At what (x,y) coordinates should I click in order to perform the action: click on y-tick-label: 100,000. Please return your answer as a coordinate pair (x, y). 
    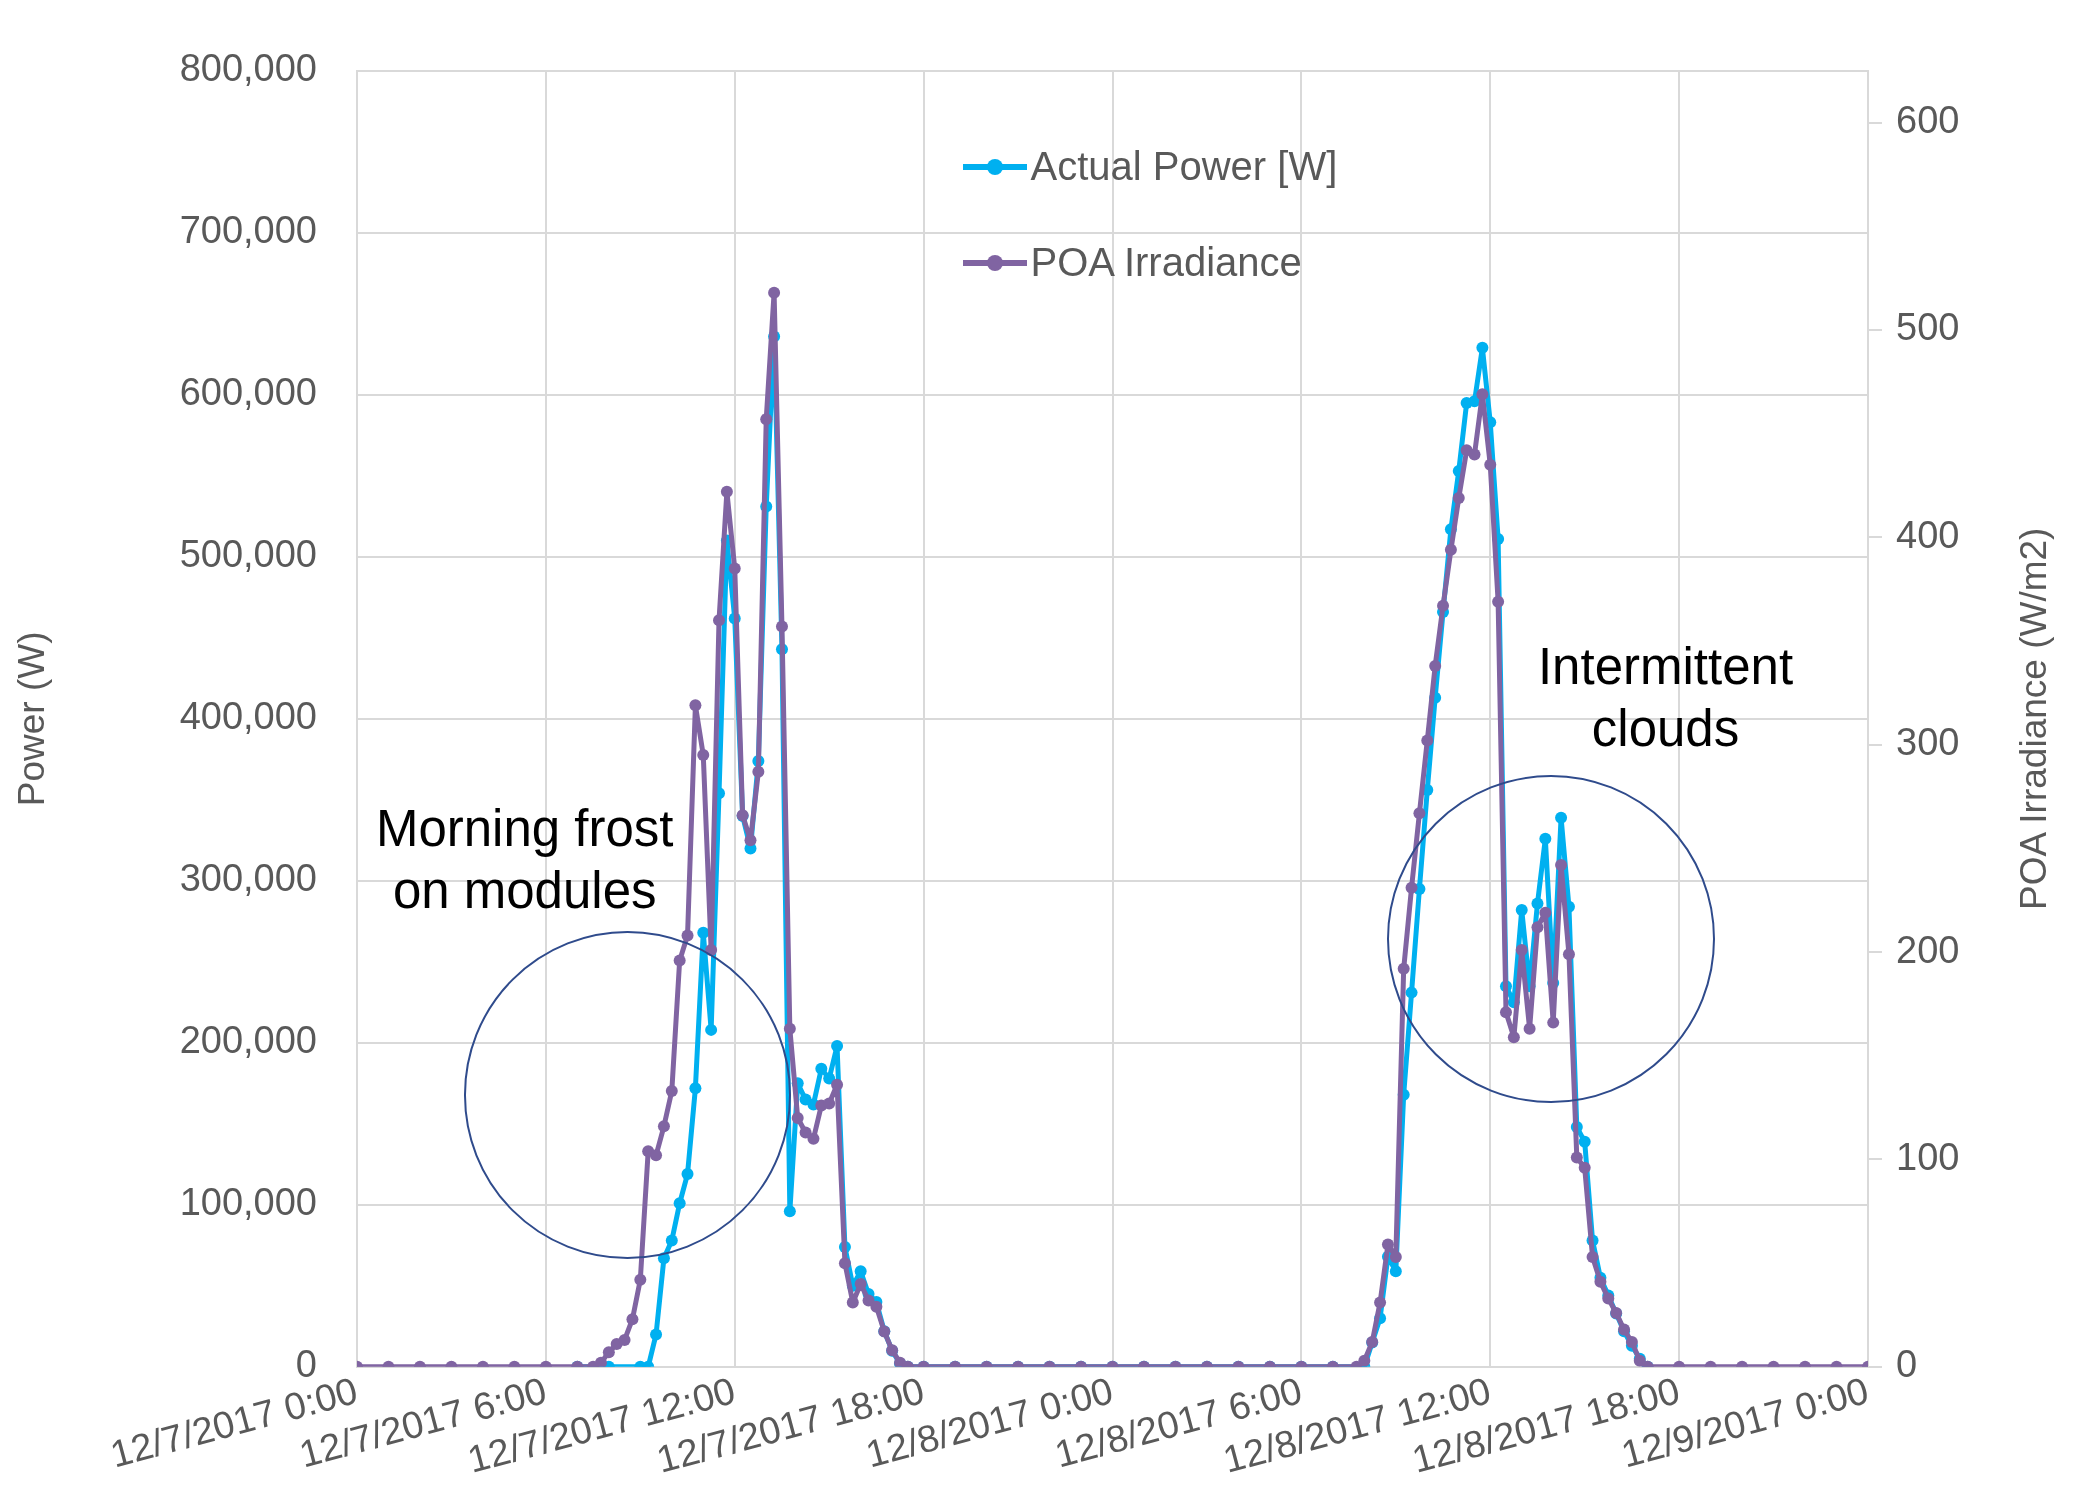
    Looking at the image, I should click on (248, 1202).